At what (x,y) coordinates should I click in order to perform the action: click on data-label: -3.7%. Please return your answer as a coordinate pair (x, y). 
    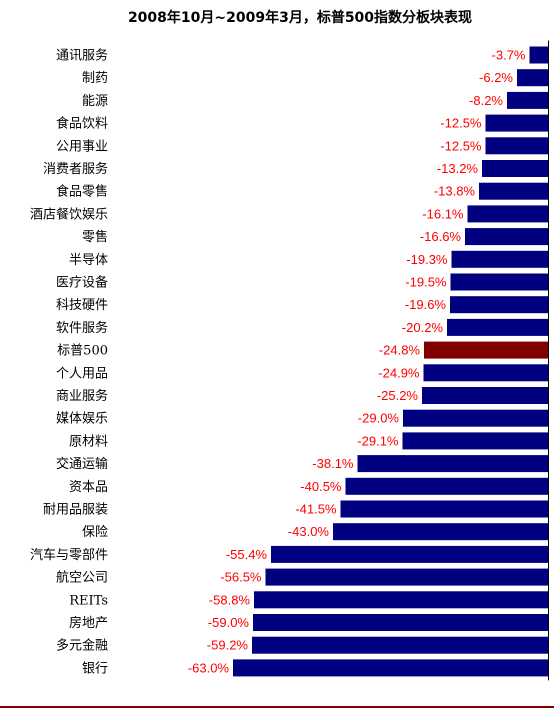
    Looking at the image, I should click on (509, 55).